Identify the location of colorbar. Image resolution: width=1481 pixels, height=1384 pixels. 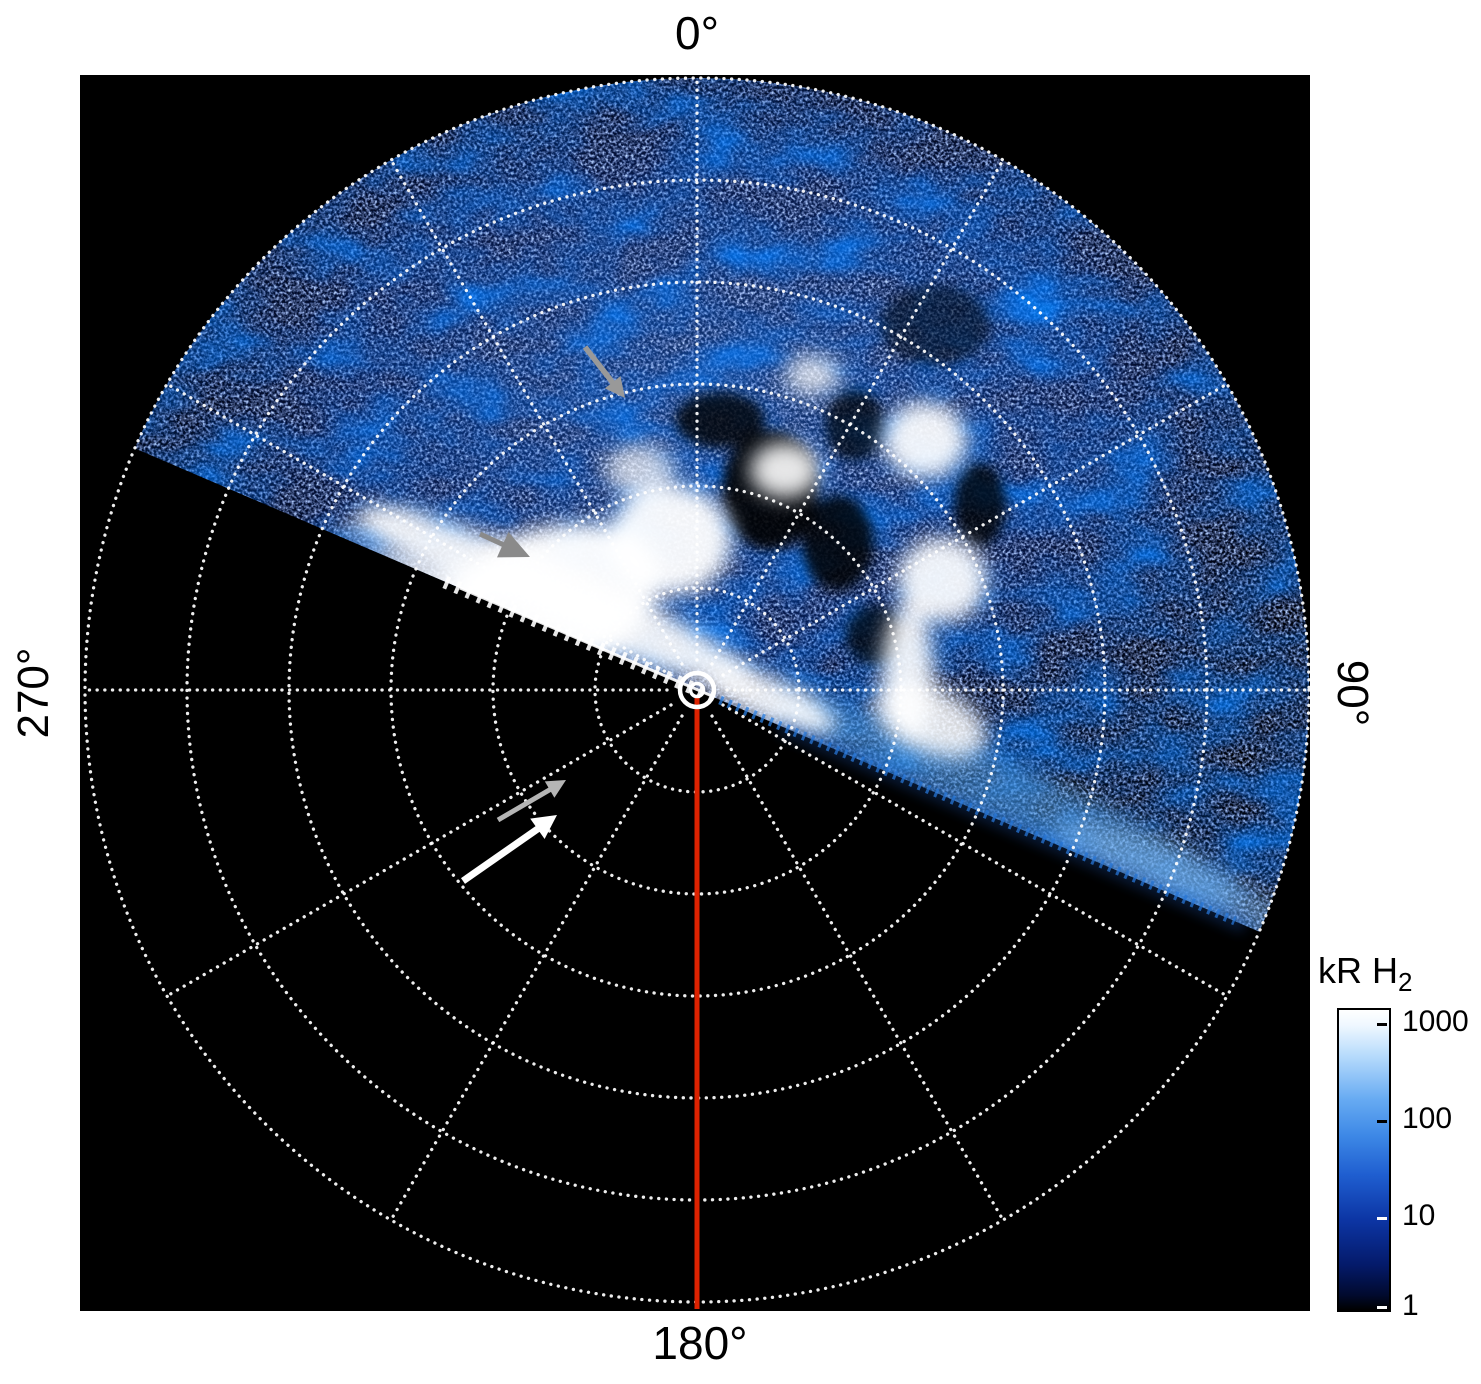
(1364, 1160).